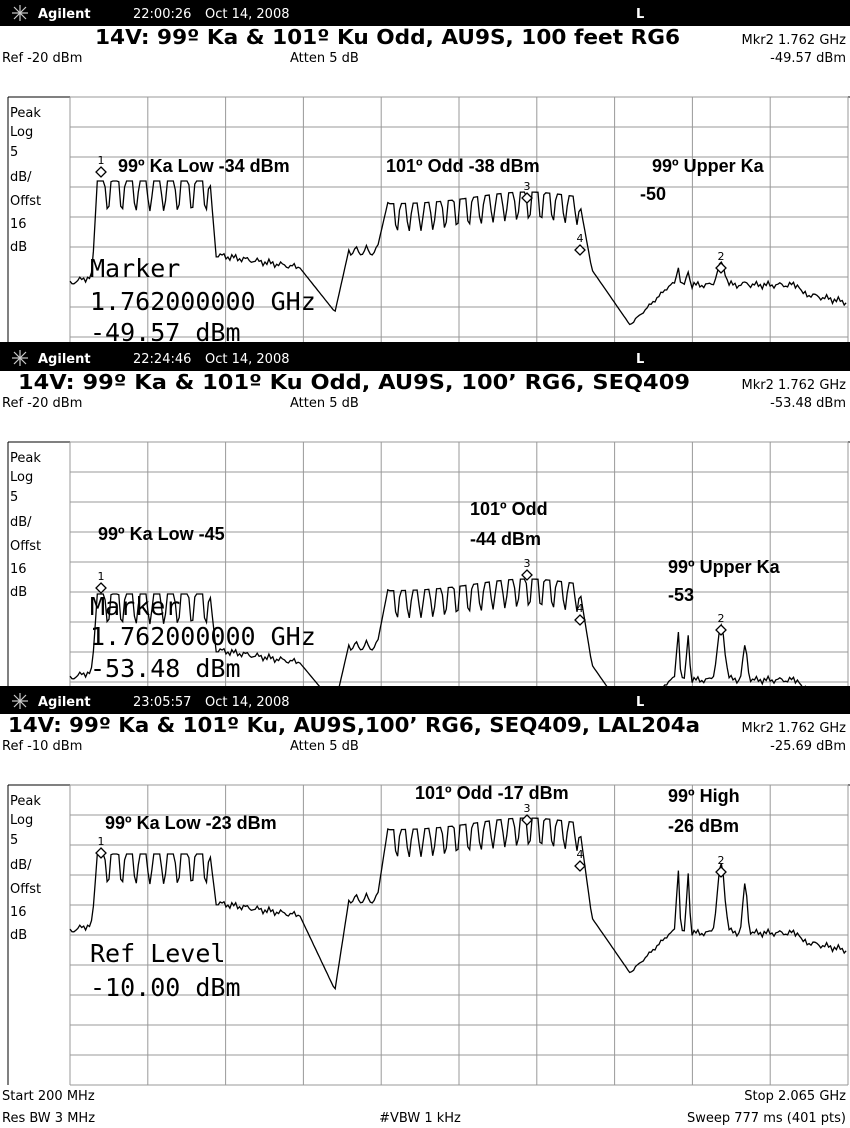 Image resolution: width=850 pixels, height=1128 pixels. I want to click on annotation: -26 dBm, so click(703, 826).